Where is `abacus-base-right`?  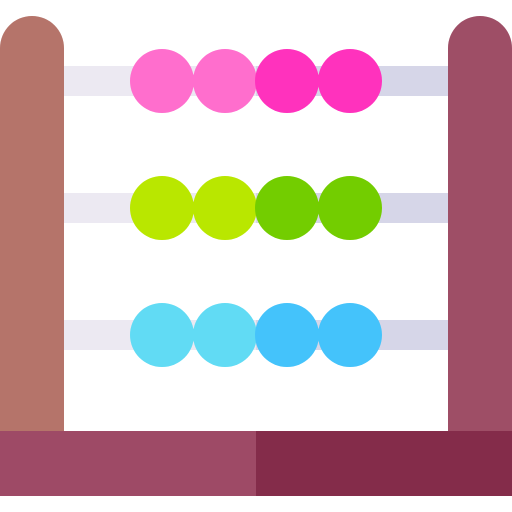
abacus-base-right is located at coordinates (384, 463).